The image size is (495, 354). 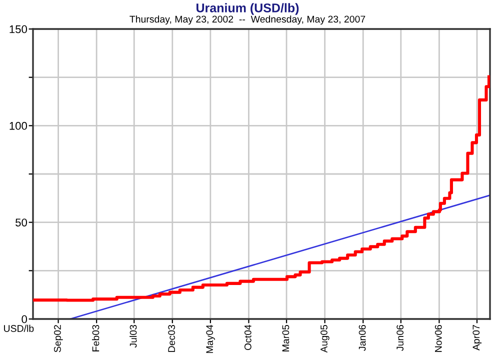 What do you see at coordinates (210, 338) in the screenshot?
I see `x-tick-label: May04` at bounding box center [210, 338].